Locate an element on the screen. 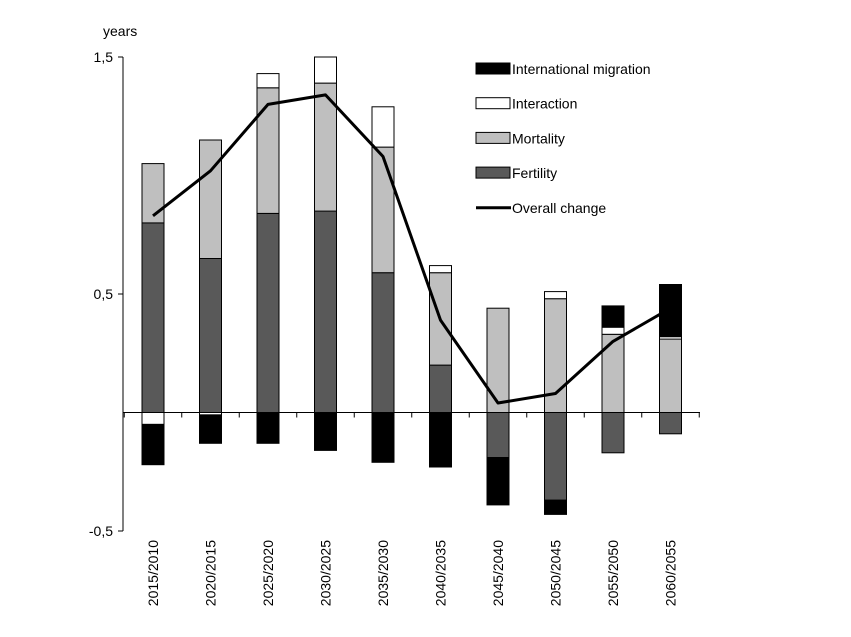  bar-fertility-2040-2035 is located at coordinates (440, 389).